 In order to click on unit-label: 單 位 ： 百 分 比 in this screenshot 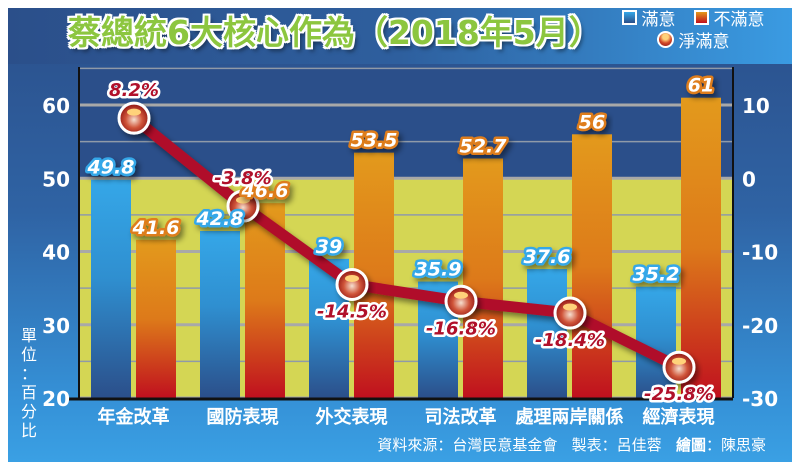, I will do `click(29, 383)`.